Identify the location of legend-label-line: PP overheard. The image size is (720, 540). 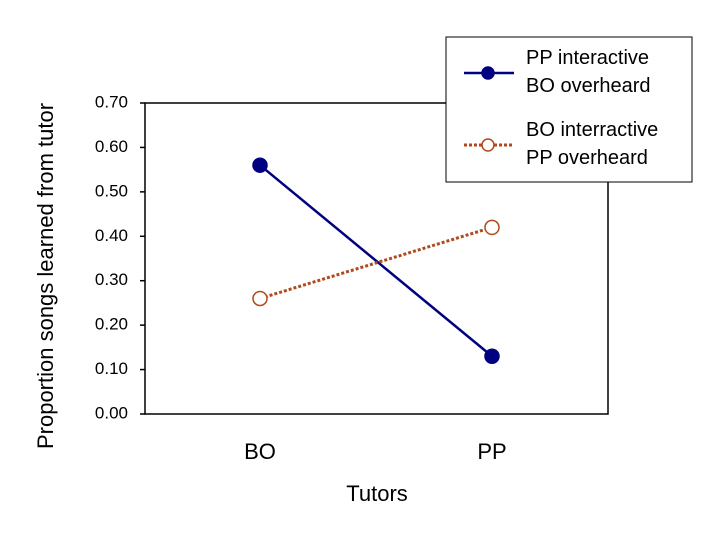
(587, 158).